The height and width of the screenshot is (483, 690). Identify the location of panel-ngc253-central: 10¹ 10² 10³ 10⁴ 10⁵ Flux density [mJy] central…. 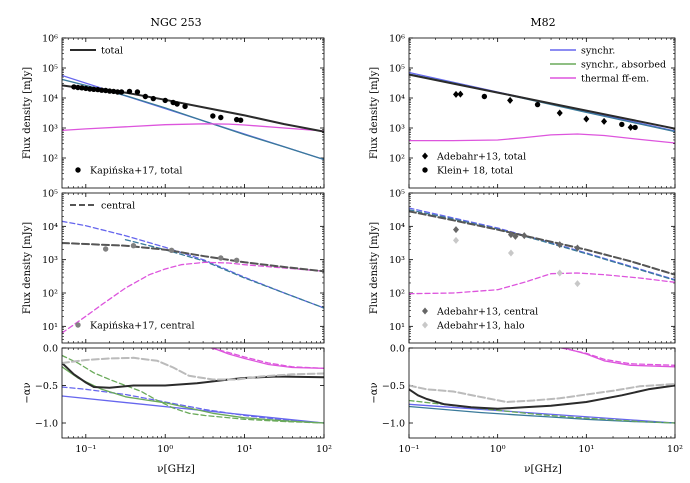
(173, 266).